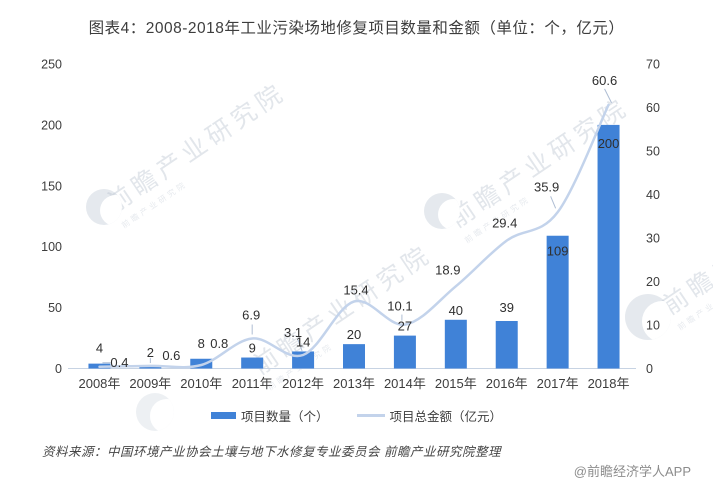 The width and height of the screenshot is (713, 486). Describe the element at coordinates (293, 332) in the screenshot. I see `line-label-2012年: 3.1` at that location.